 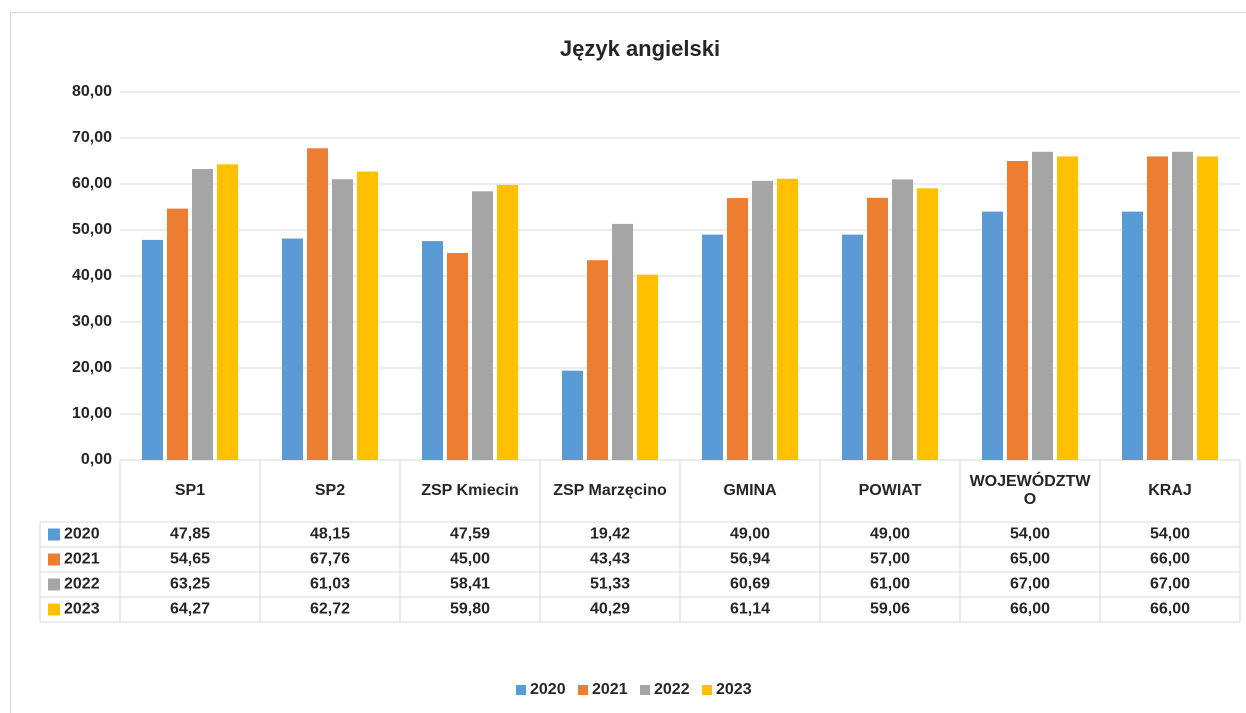 I want to click on table-value: 54,65, so click(x=190, y=559).